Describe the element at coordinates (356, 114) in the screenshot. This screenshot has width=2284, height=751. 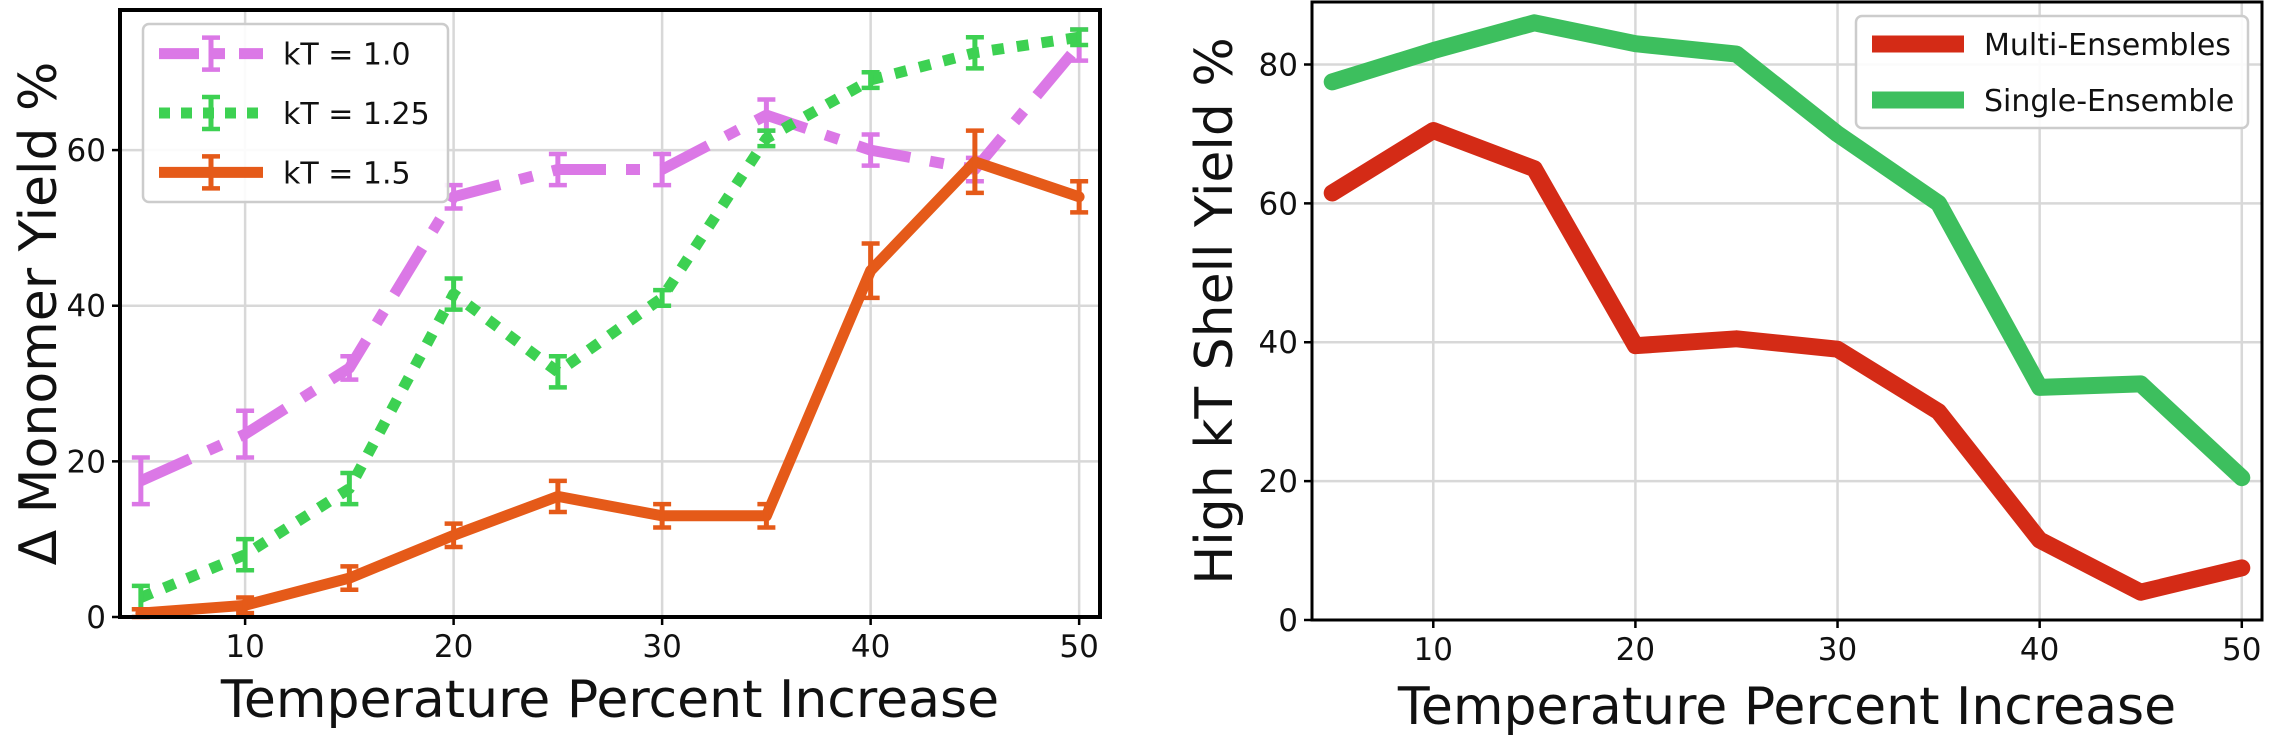
I see `legend-label: kT = 1.25` at that location.